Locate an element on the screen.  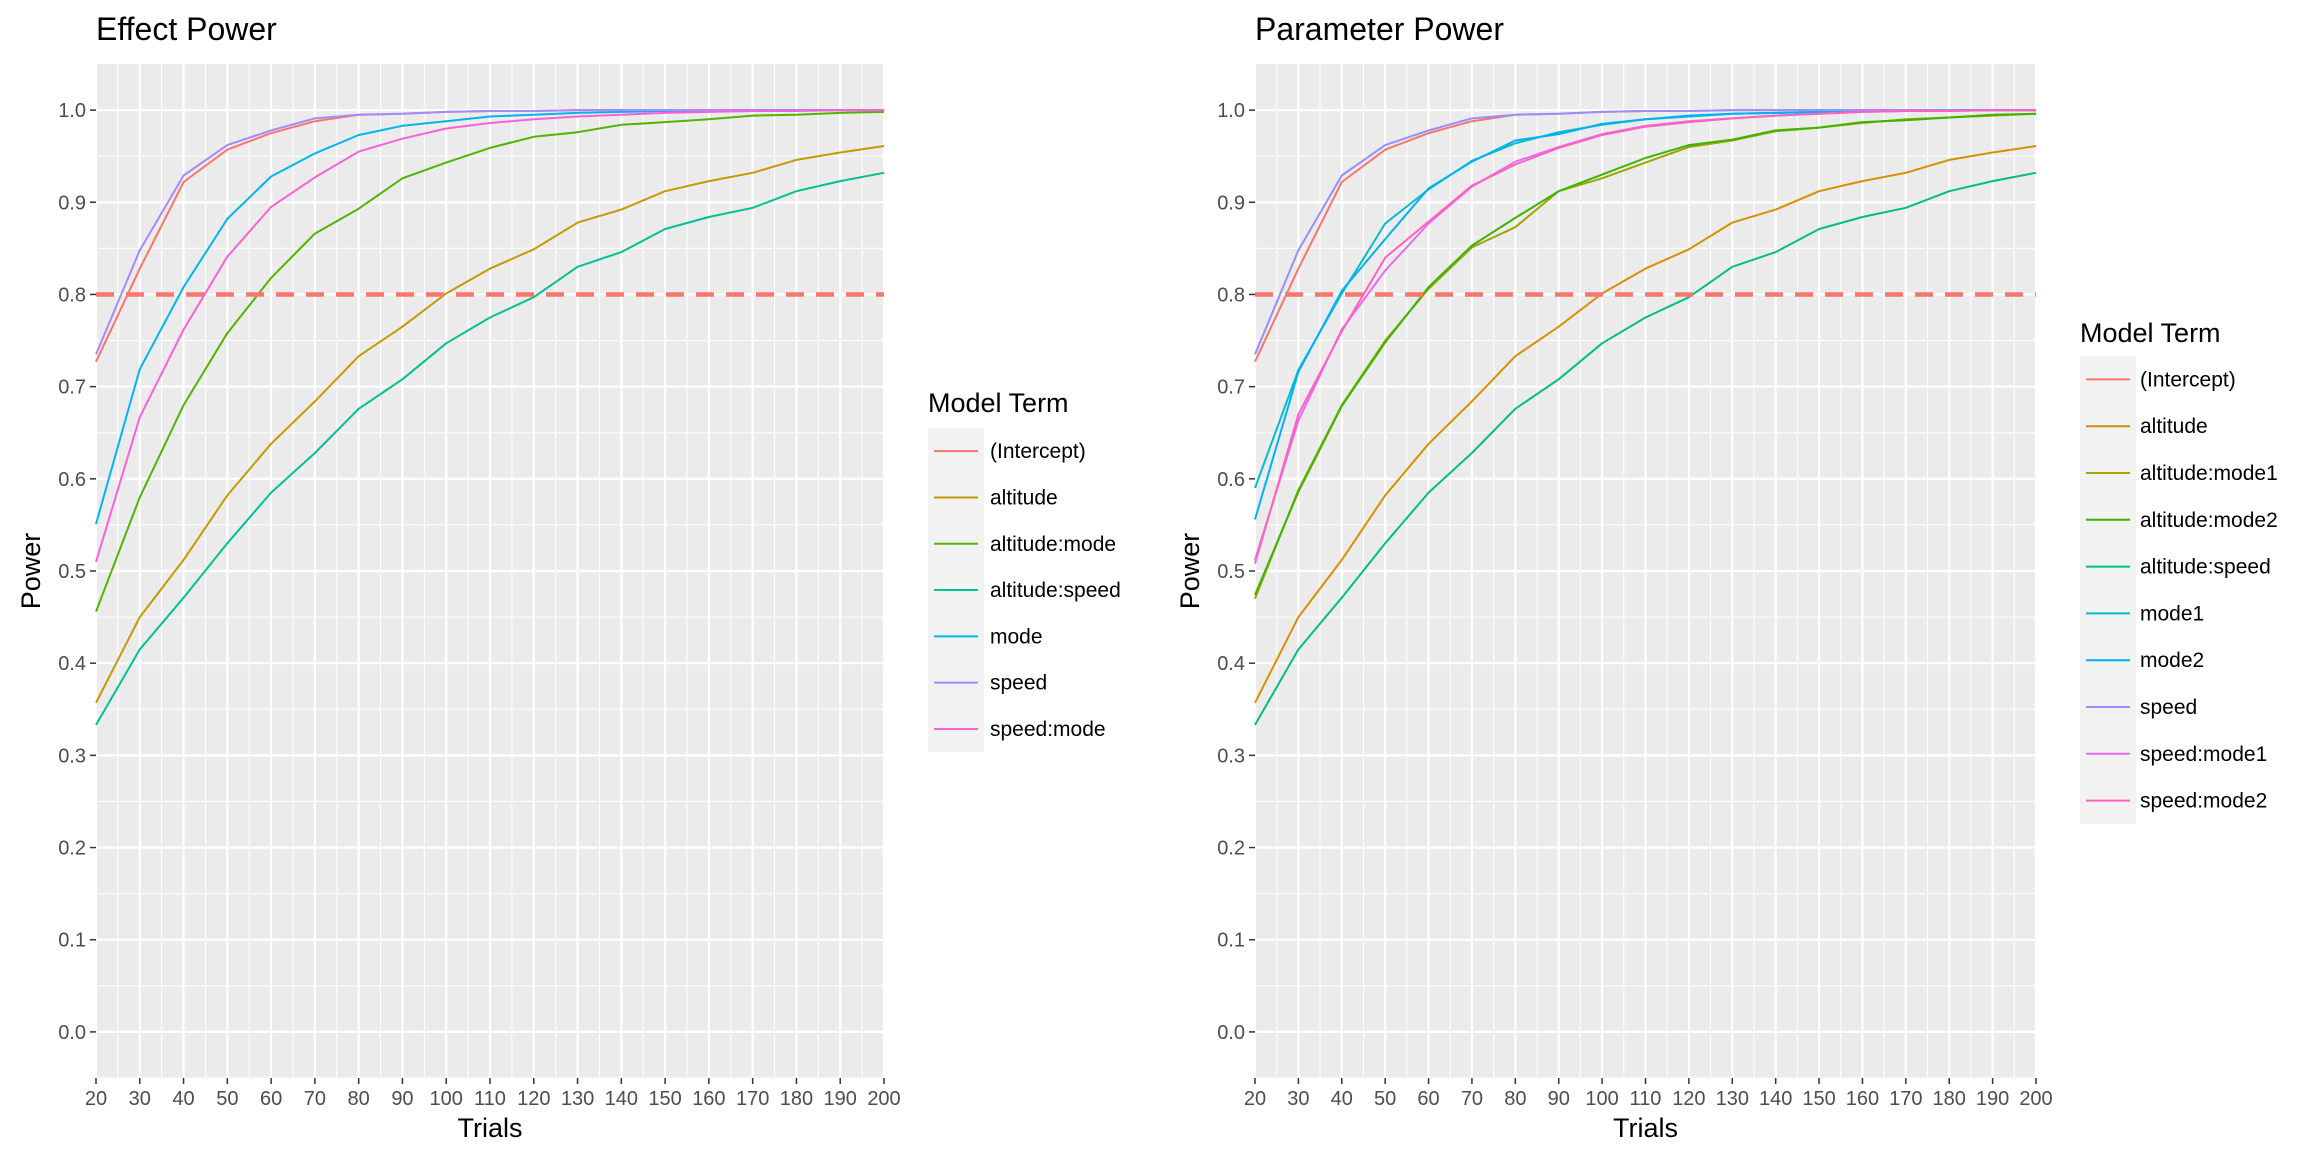
legend-label: speed:mode1 is located at coordinates (2203, 754).